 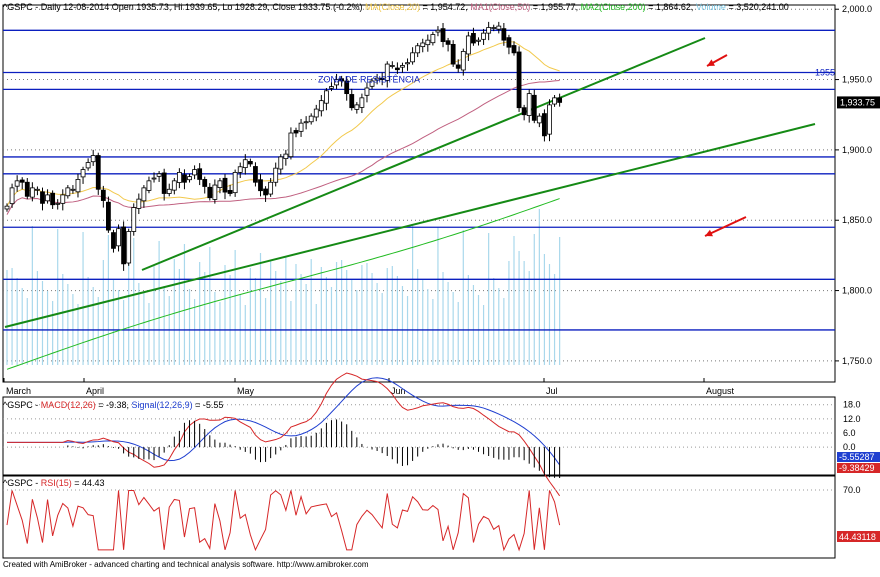 What do you see at coordinates (208, 405) in the screenshot?
I see `macd-header-part-5: = -5.55` at bounding box center [208, 405].